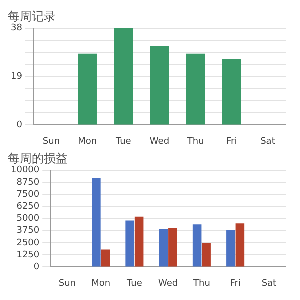 This screenshot has width=300, height=300. I want to click on y-tick-label: 10000, so click(25, 171).